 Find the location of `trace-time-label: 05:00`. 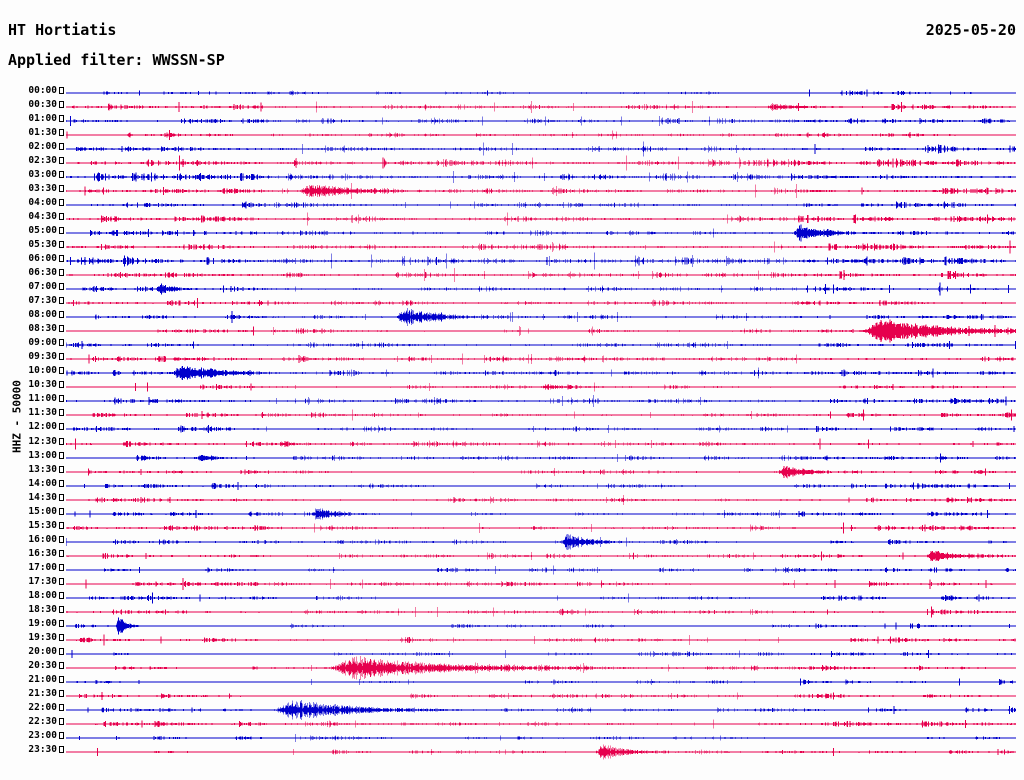

trace-time-label: 05:00 is located at coordinates (42, 231).